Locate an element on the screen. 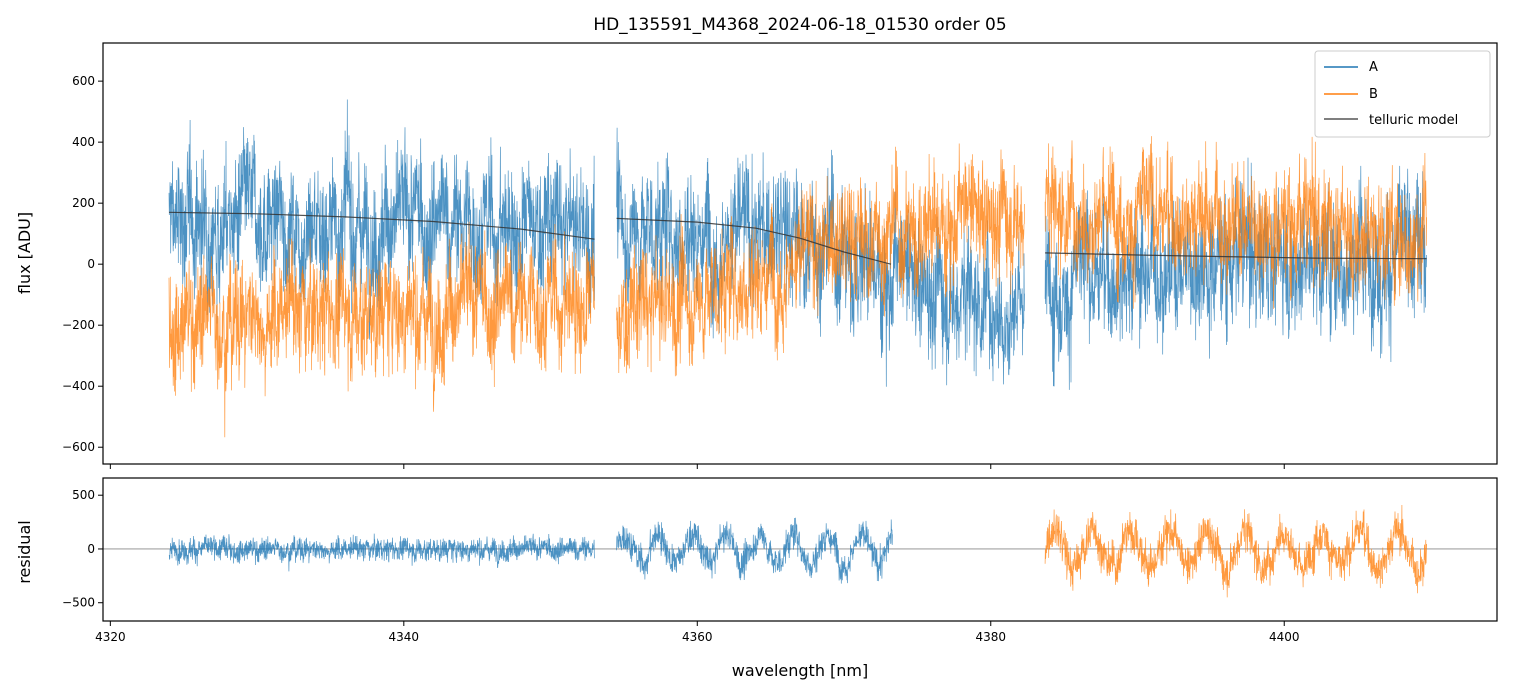  top-x-ticks is located at coordinates (697, 466).